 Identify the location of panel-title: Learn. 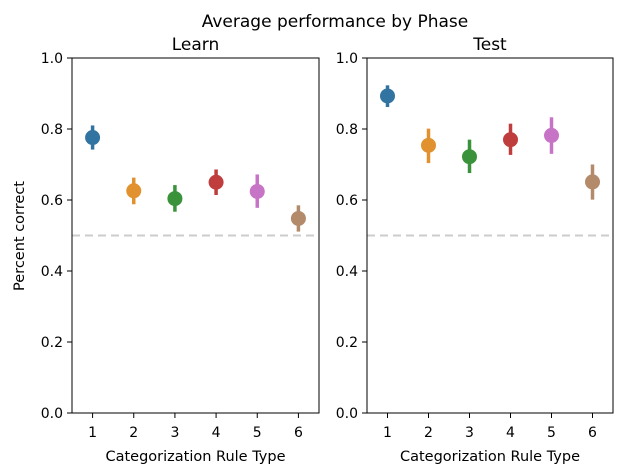
(196, 45).